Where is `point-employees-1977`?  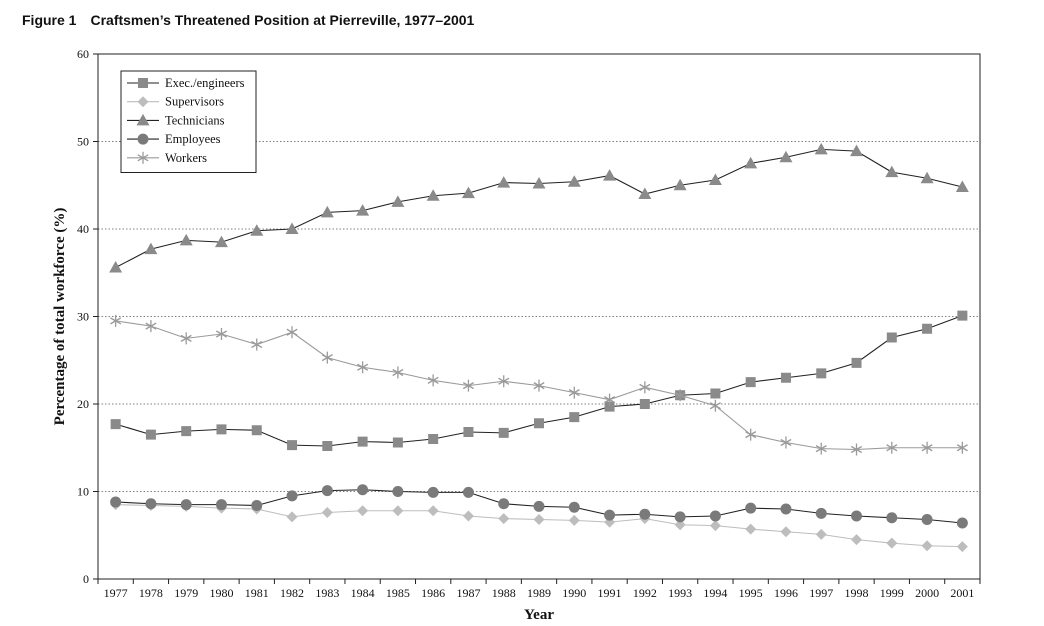 point-employees-1977 is located at coordinates (116, 502).